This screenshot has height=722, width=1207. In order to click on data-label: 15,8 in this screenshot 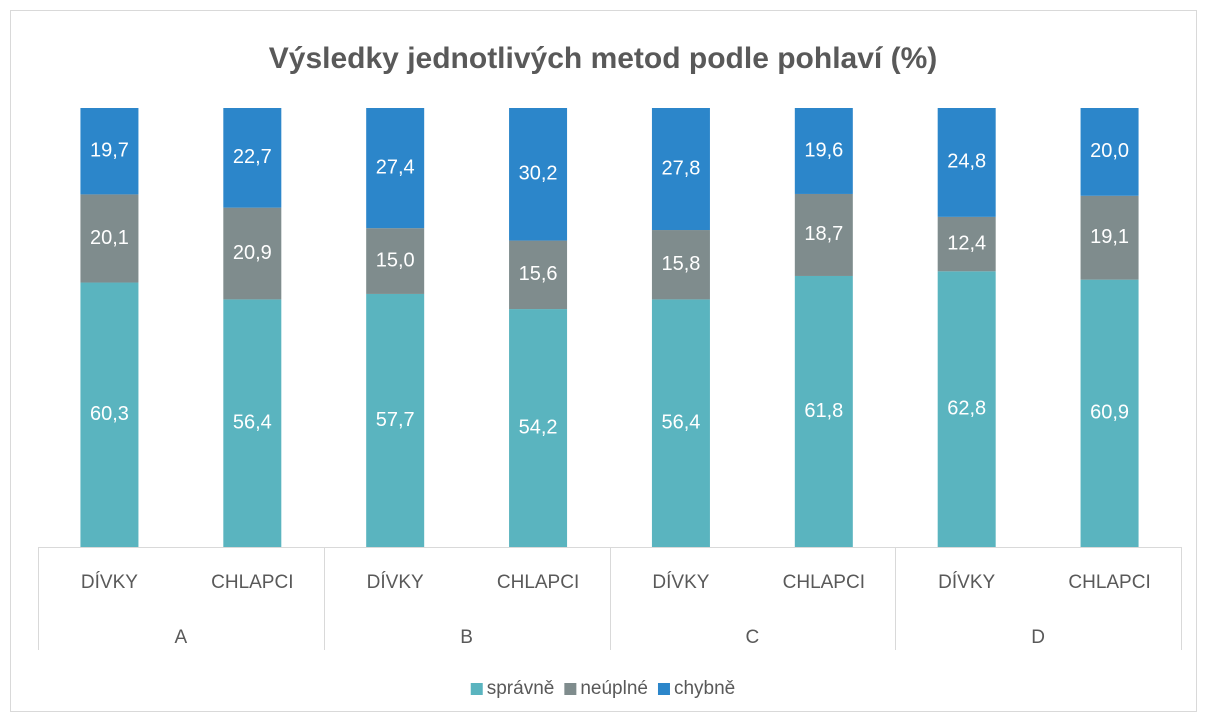, I will do `click(680, 264)`.